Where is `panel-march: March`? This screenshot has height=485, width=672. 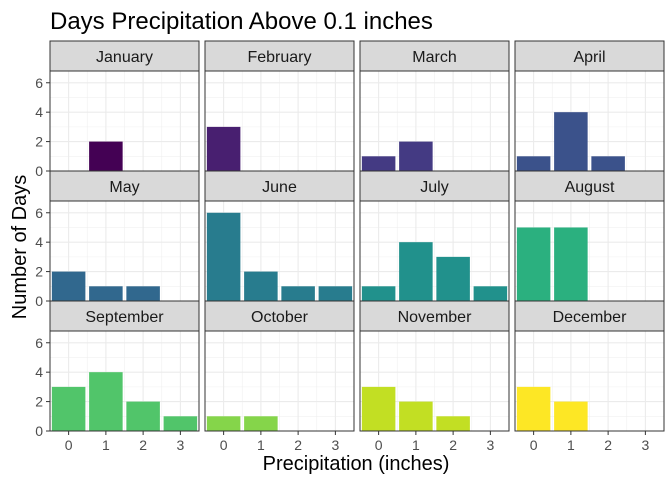 panel-march: March is located at coordinates (434, 106).